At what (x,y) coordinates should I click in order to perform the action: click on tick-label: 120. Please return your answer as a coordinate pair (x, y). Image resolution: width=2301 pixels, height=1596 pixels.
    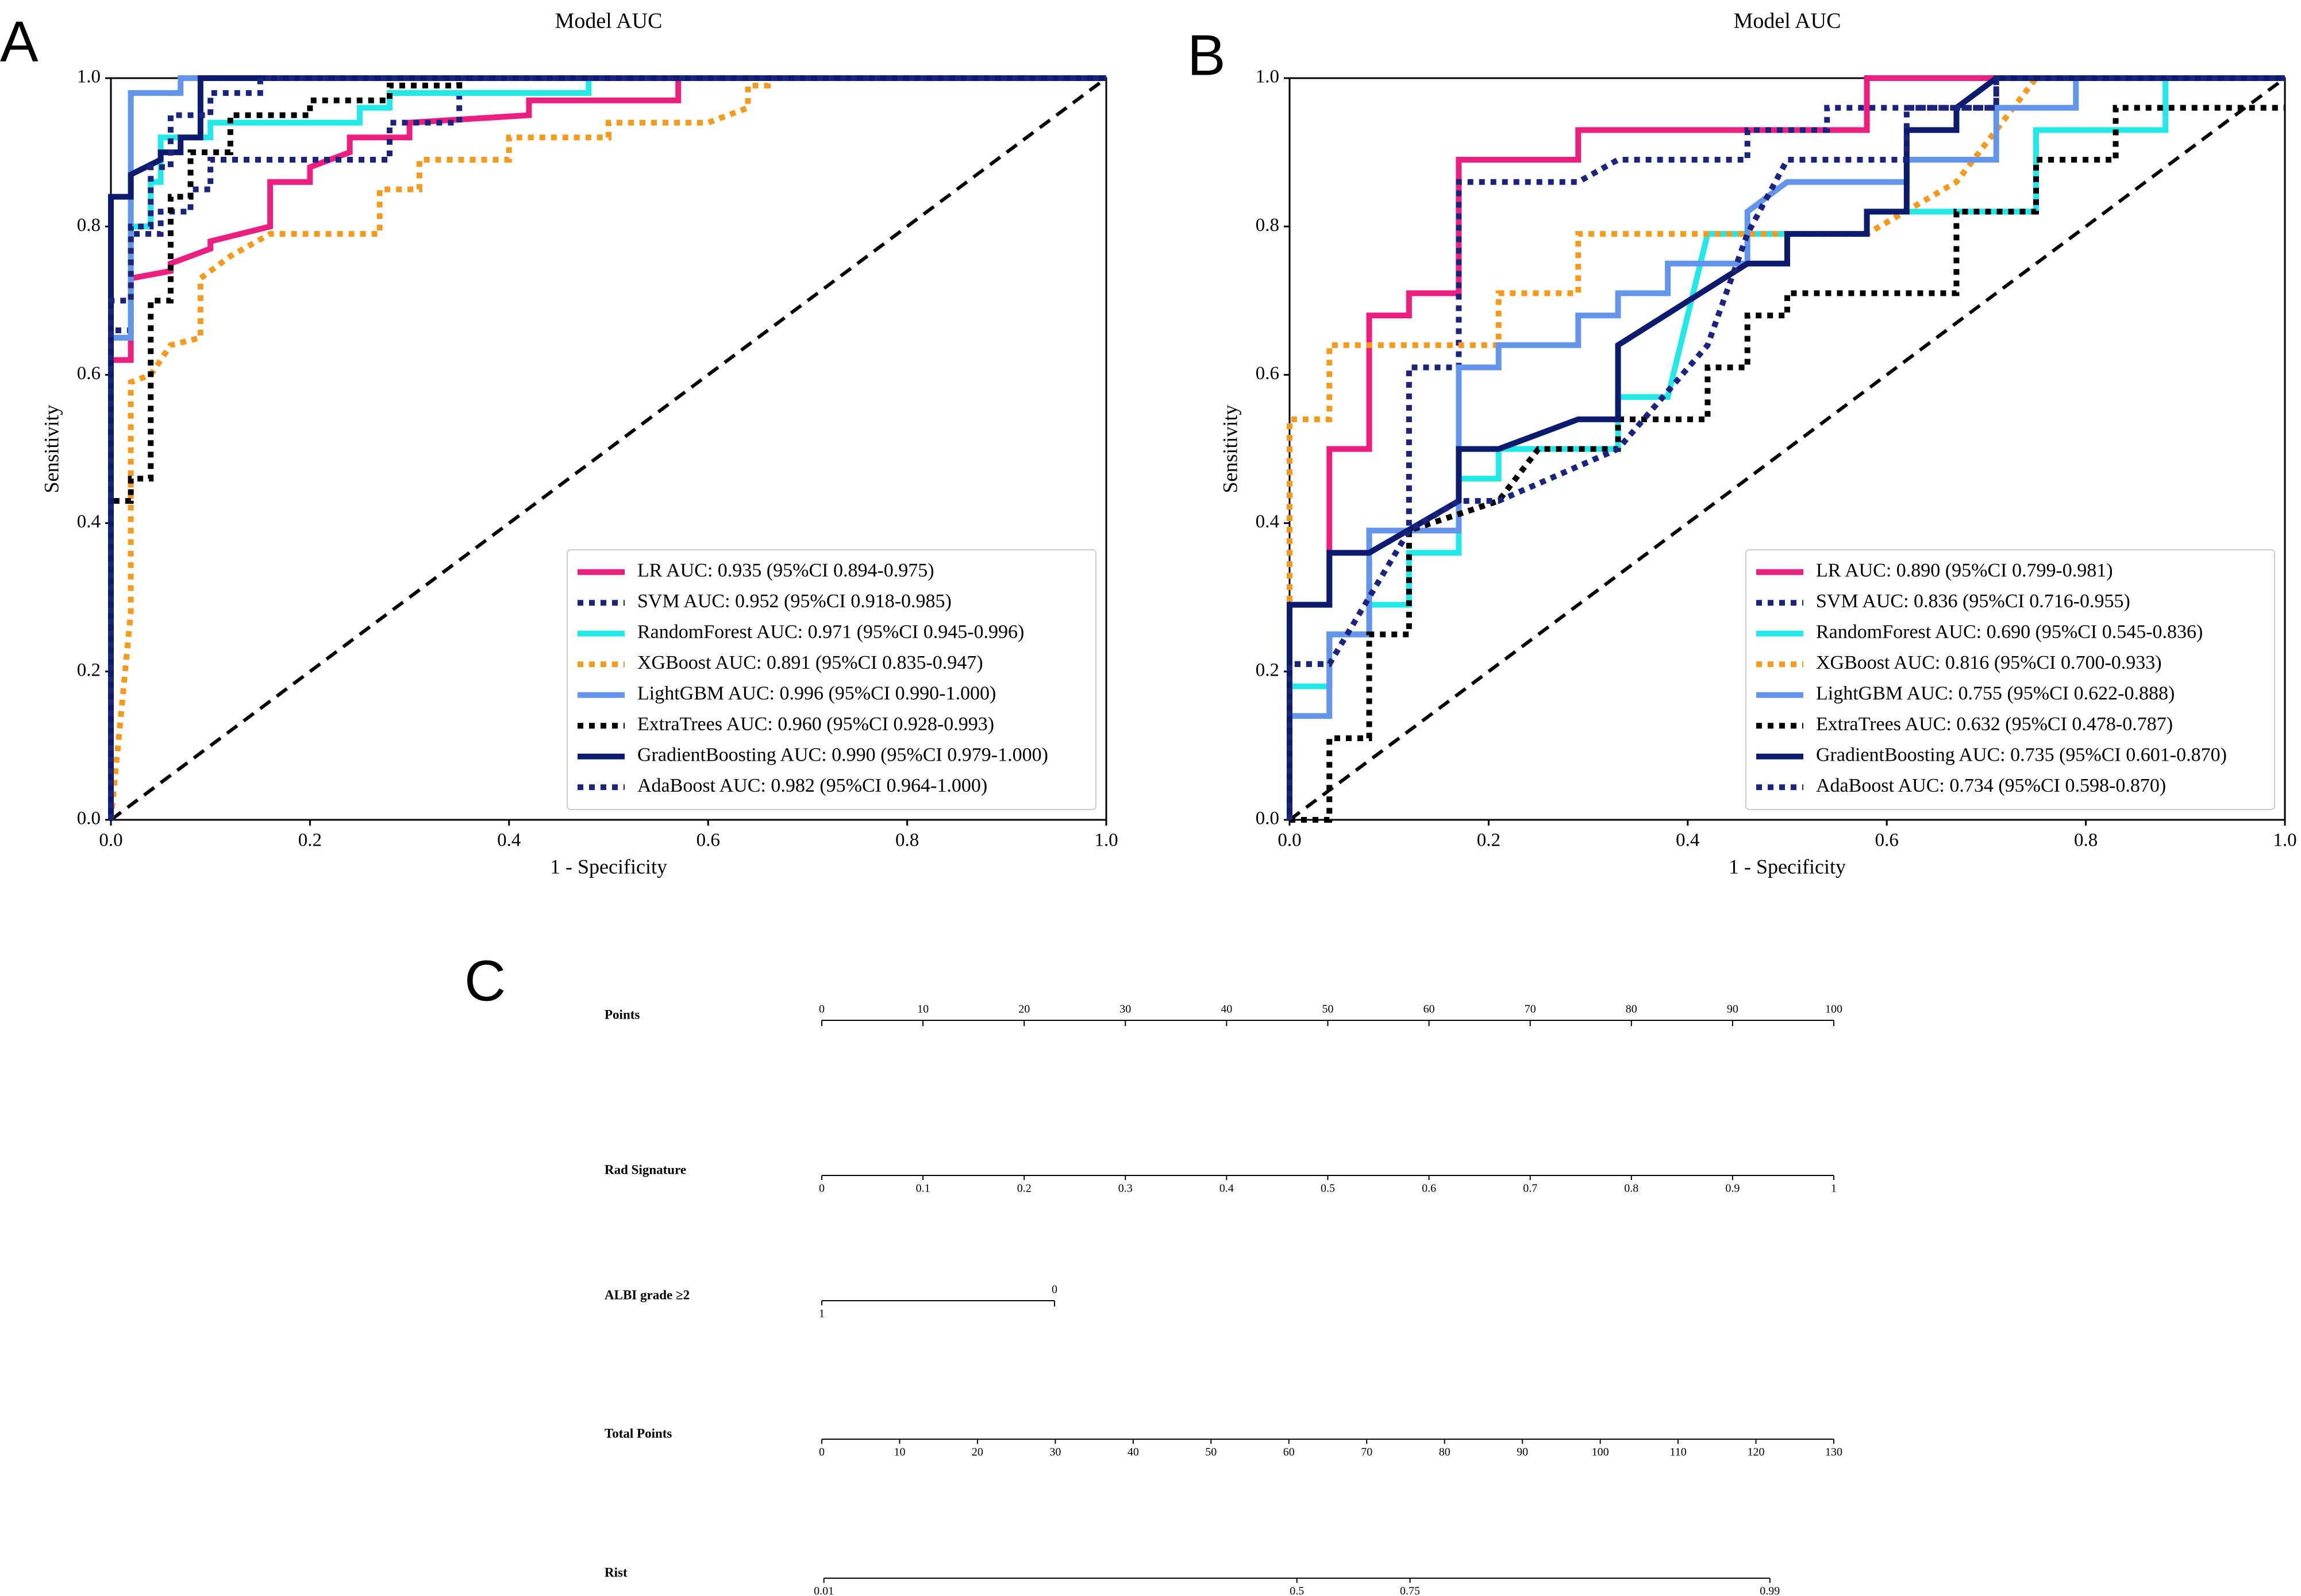
    Looking at the image, I should click on (1756, 1452).